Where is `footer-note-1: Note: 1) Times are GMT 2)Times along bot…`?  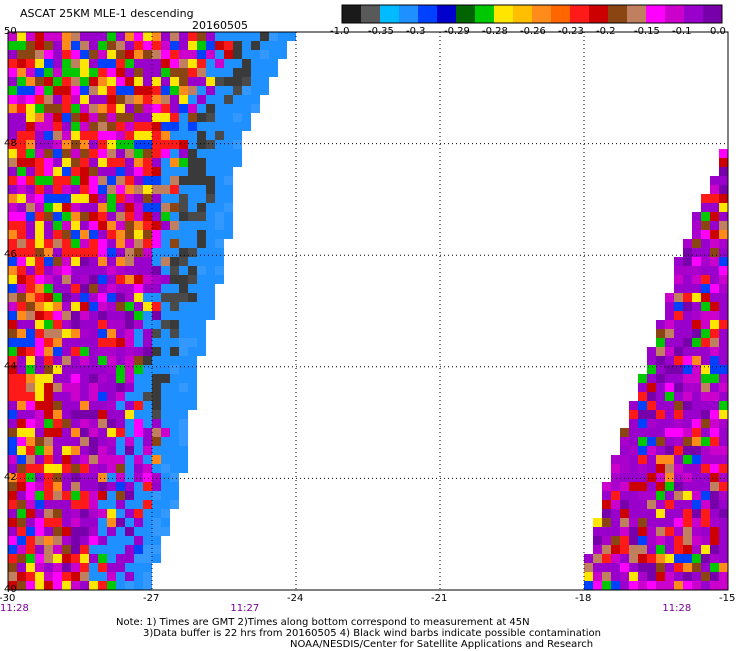 footer-note-1: Note: 1) Times are GMT 2)Times along bot… is located at coordinates (323, 622).